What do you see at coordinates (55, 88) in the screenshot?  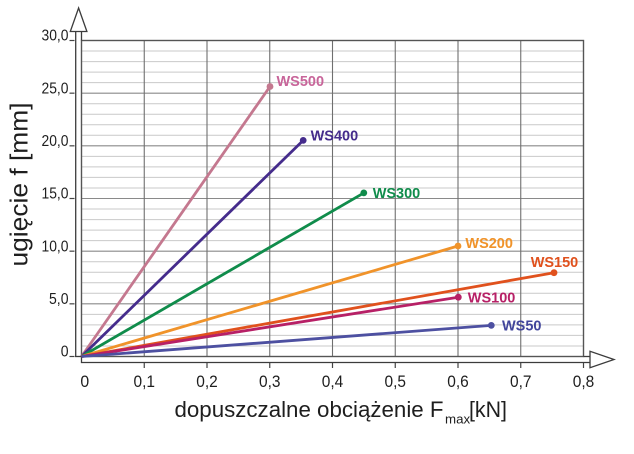 I see `svg-text: 25,0` at bounding box center [55, 88].